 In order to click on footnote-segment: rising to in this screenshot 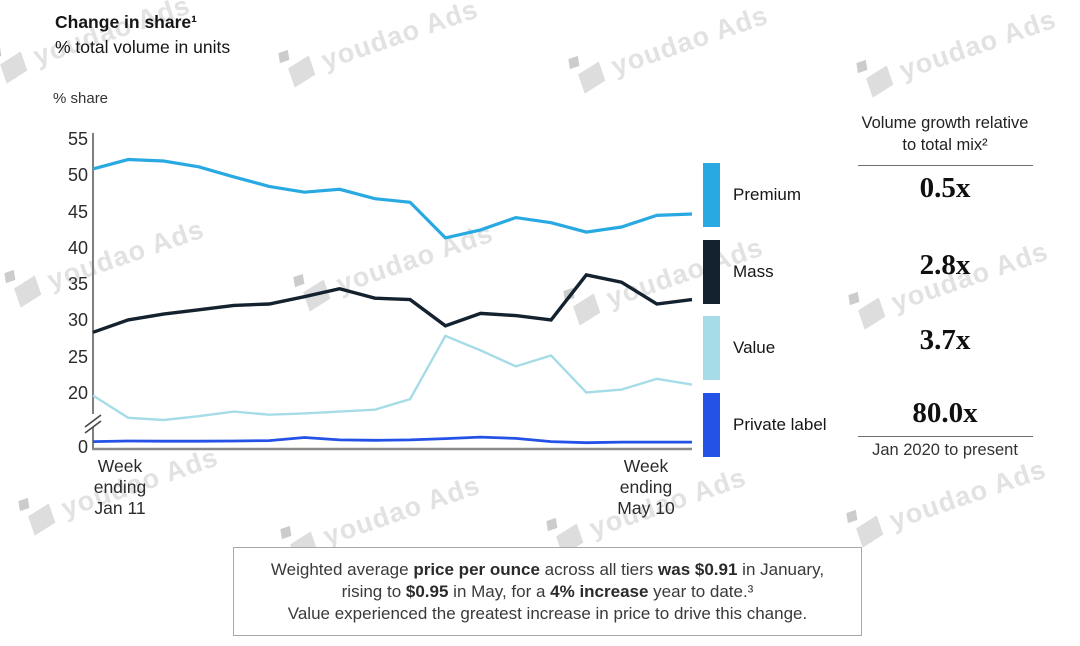, I will do `click(373, 591)`.